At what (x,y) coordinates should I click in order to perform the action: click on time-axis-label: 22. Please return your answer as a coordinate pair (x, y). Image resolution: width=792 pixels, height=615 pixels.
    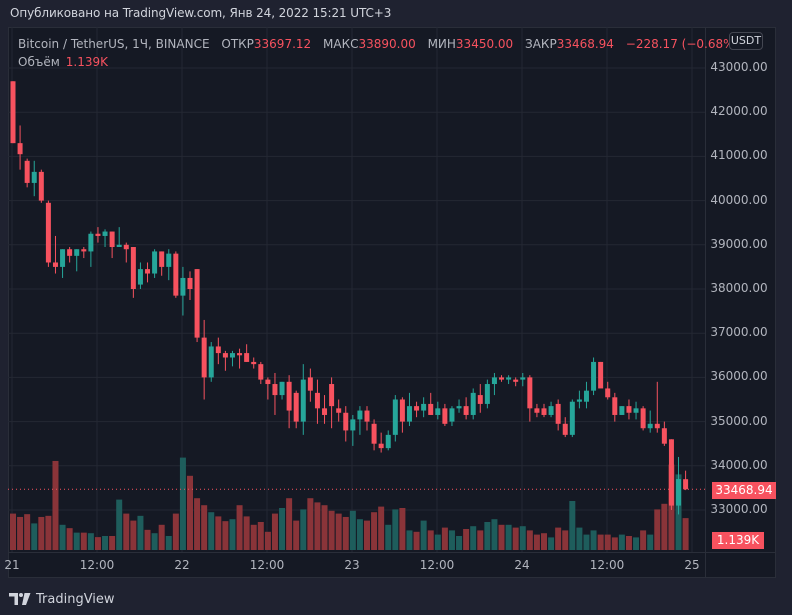
    Looking at the image, I should click on (182, 565).